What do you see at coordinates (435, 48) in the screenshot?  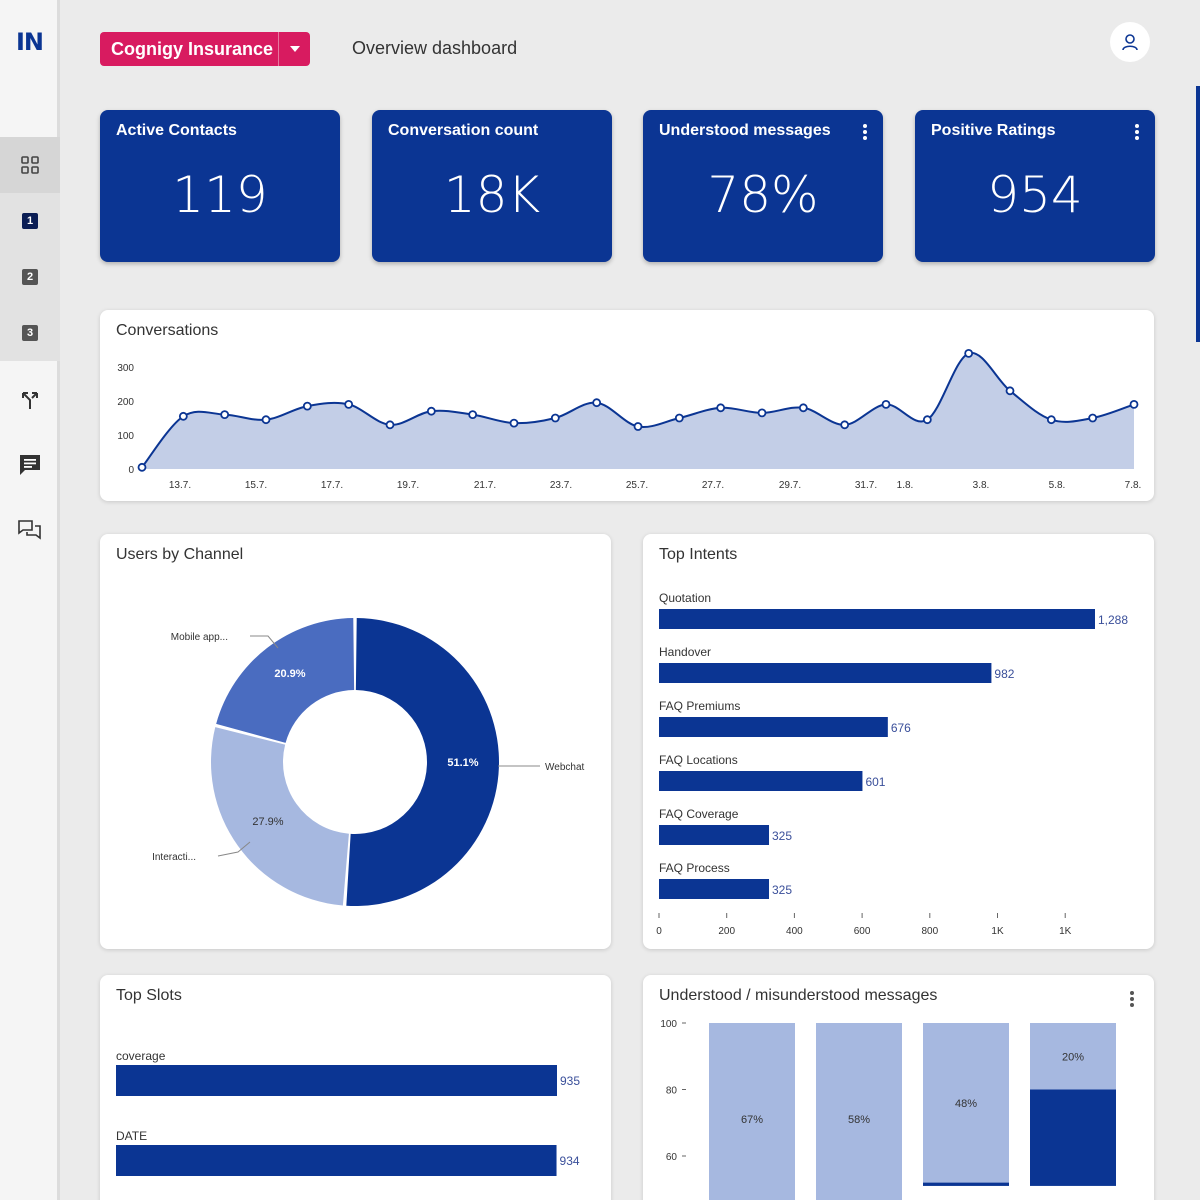 I see `page-title: Overview dashboard` at bounding box center [435, 48].